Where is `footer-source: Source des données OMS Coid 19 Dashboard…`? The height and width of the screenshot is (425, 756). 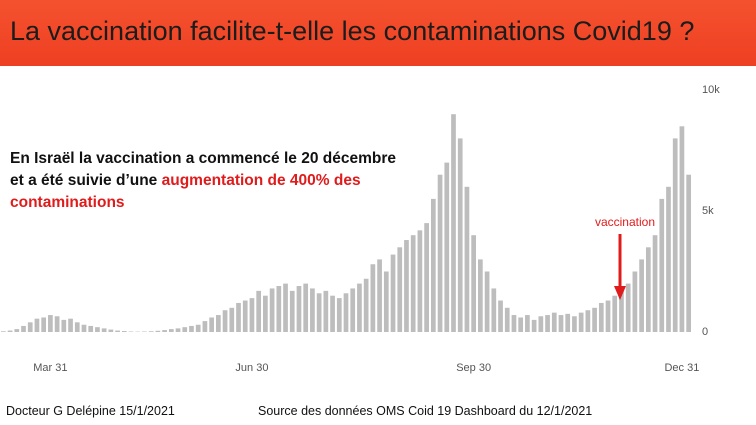
footer-source: Source des données OMS Coid 19 Dashboard… is located at coordinates (425, 411).